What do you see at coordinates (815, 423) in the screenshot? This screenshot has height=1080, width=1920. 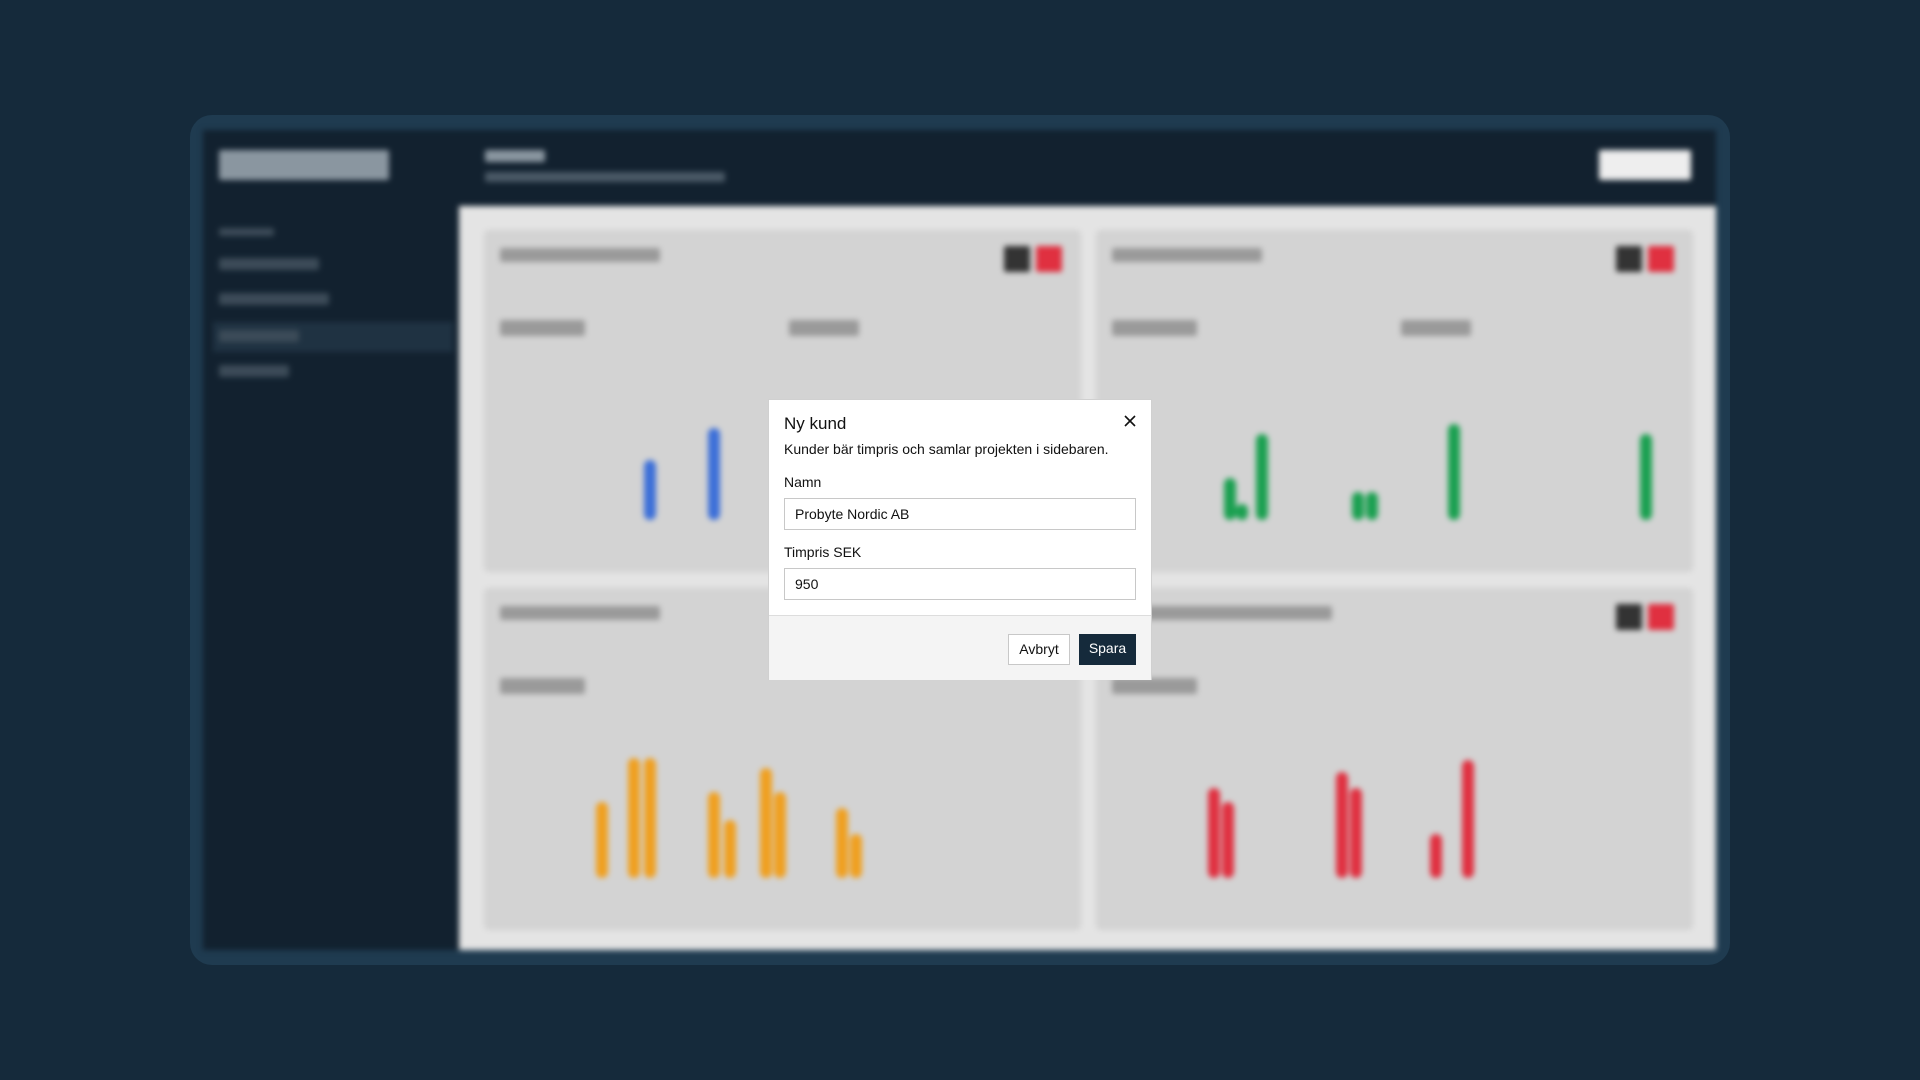 I see `modal-title: Ny kund` at bounding box center [815, 423].